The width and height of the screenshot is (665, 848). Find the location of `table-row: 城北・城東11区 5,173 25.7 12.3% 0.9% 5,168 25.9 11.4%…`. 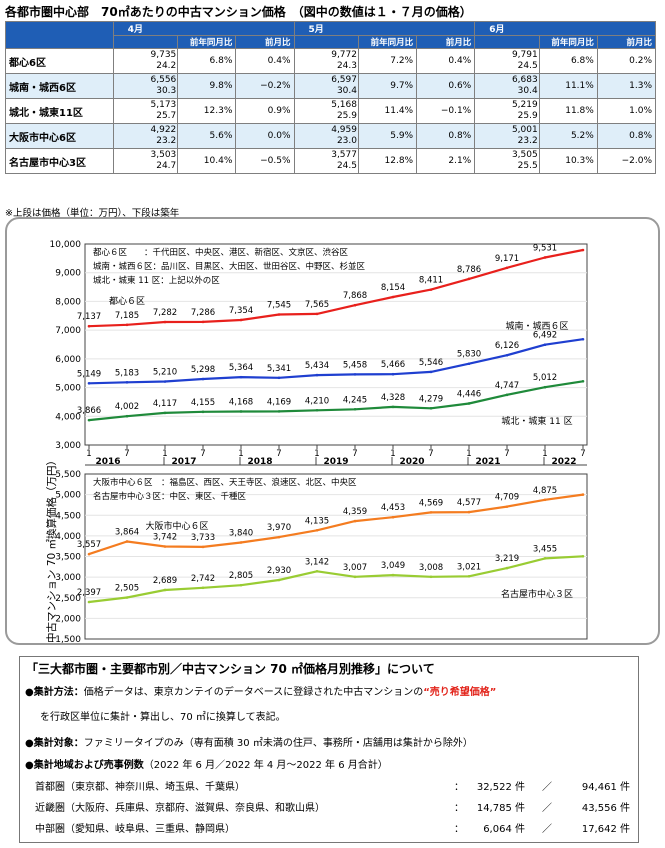

table-row: 城北・城東11区 5,173 25.7 12.3% 0.9% 5,168 25.9 11.4%… is located at coordinates (331, 111).